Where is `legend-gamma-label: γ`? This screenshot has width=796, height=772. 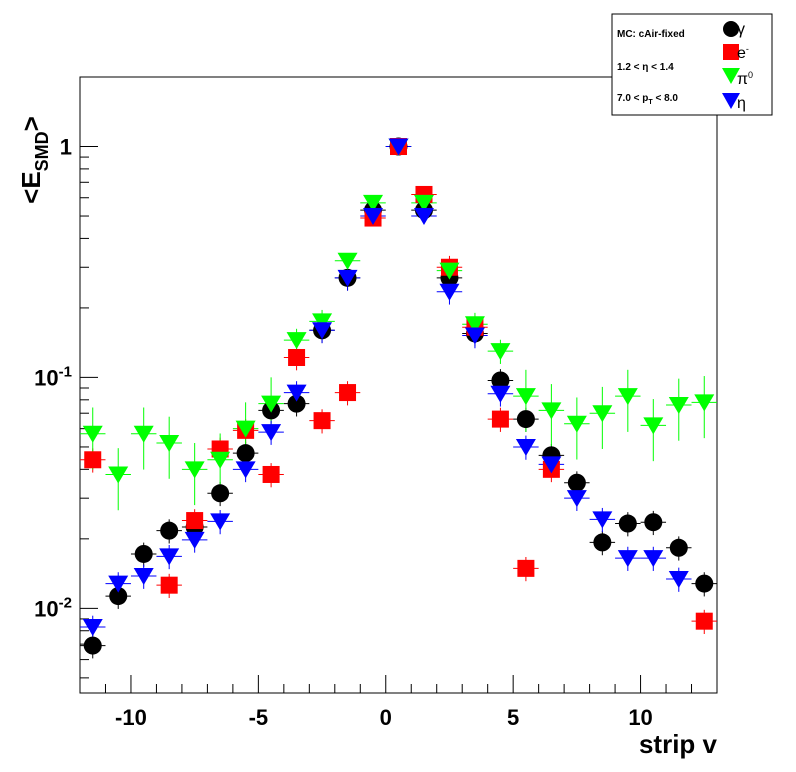
legend-gamma-label: γ is located at coordinates (741, 29).